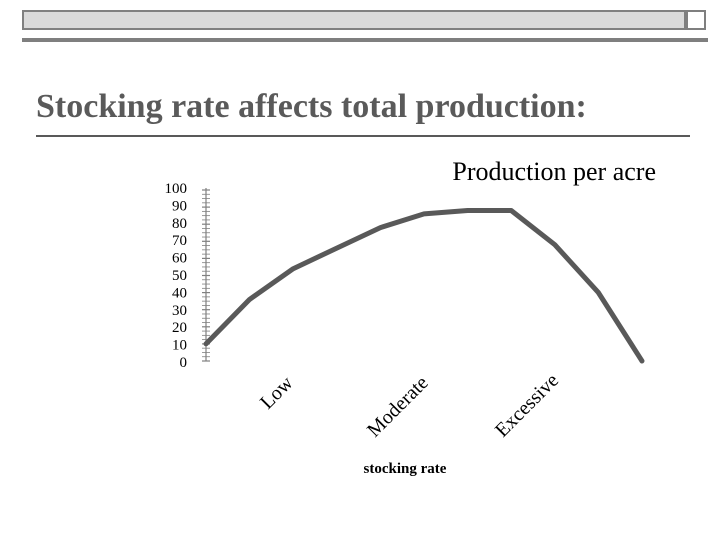 Image resolution: width=720 pixels, height=540 pixels. Describe the element at coordinates (179, 328) in the screenshot. I see `y-tick-label: 20` at that location.